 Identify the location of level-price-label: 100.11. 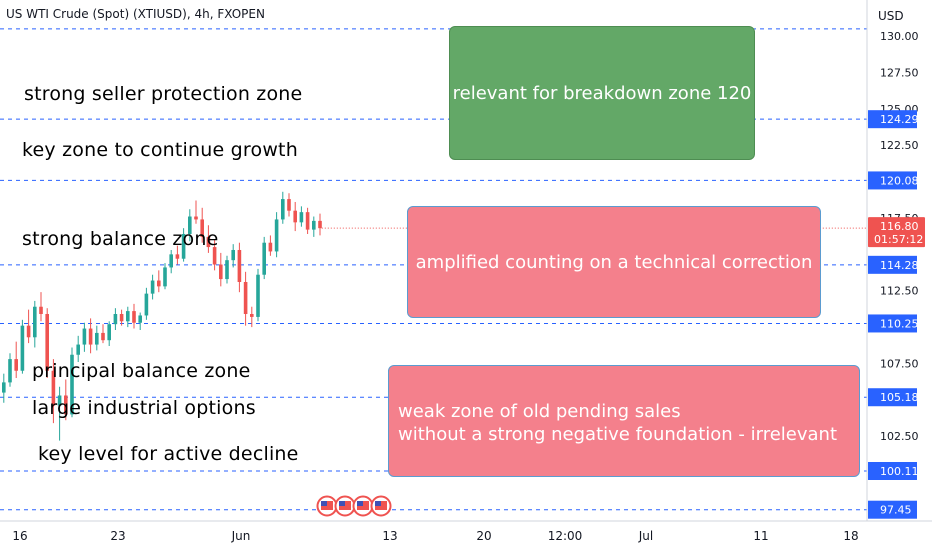
(899, 471).